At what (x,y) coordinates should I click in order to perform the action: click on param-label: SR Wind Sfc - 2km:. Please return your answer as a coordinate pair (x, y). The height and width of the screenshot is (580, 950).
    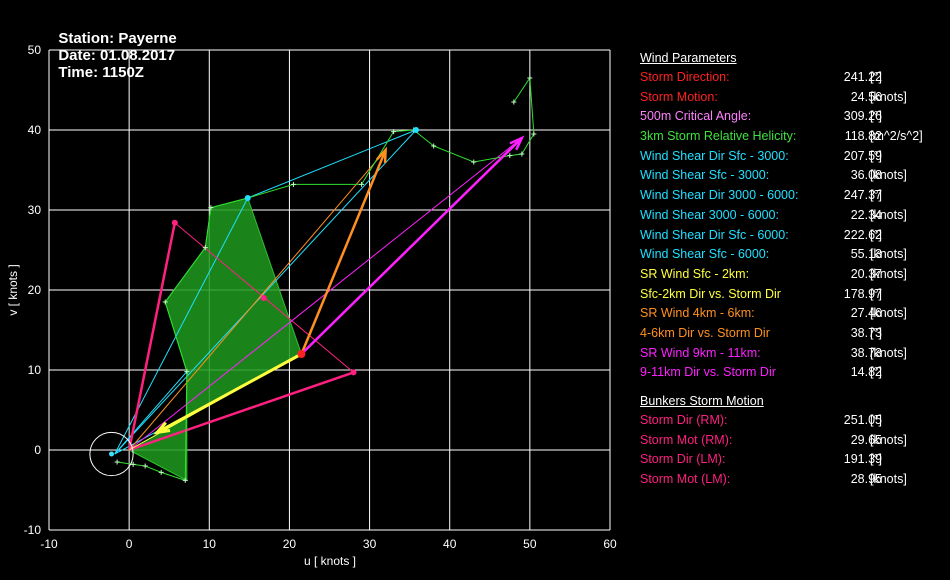
    Looking at the image, I should click on (695, 273).